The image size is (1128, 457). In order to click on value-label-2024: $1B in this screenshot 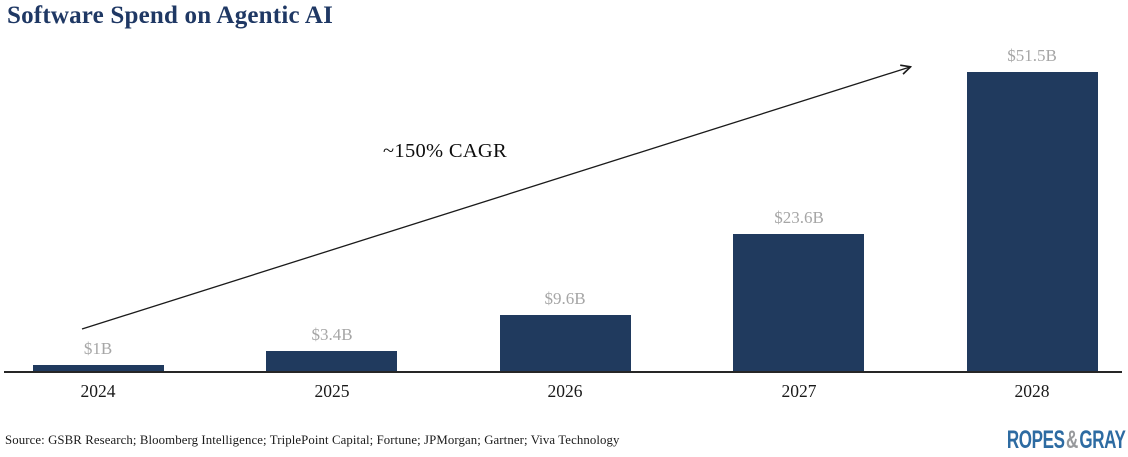, I will do `click(98, 348)`.